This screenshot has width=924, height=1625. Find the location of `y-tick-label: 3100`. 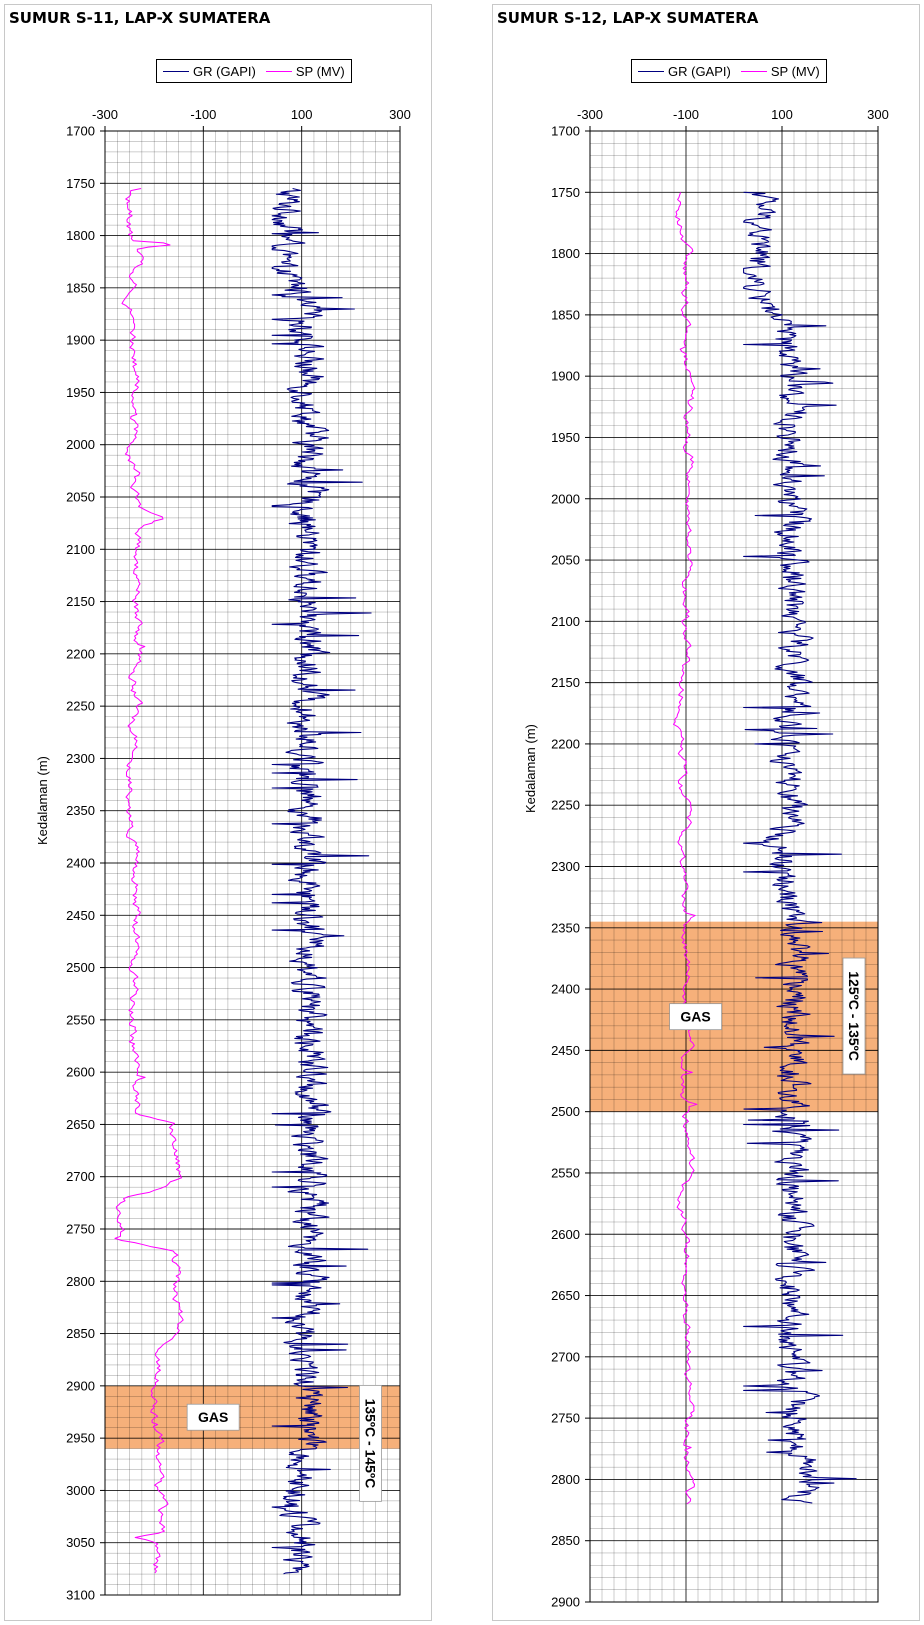

y-tick-label: 3100 is located at coordinates (80, 1595).